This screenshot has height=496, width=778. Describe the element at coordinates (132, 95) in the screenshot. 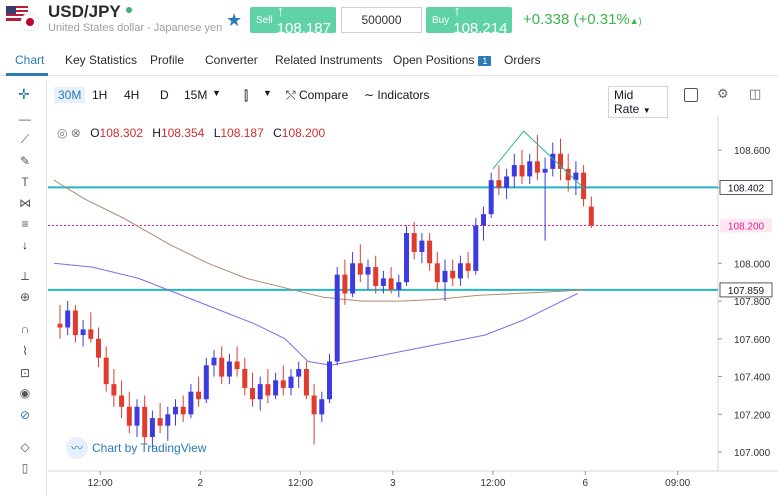

I see `interval-4h: 4H` at that location.